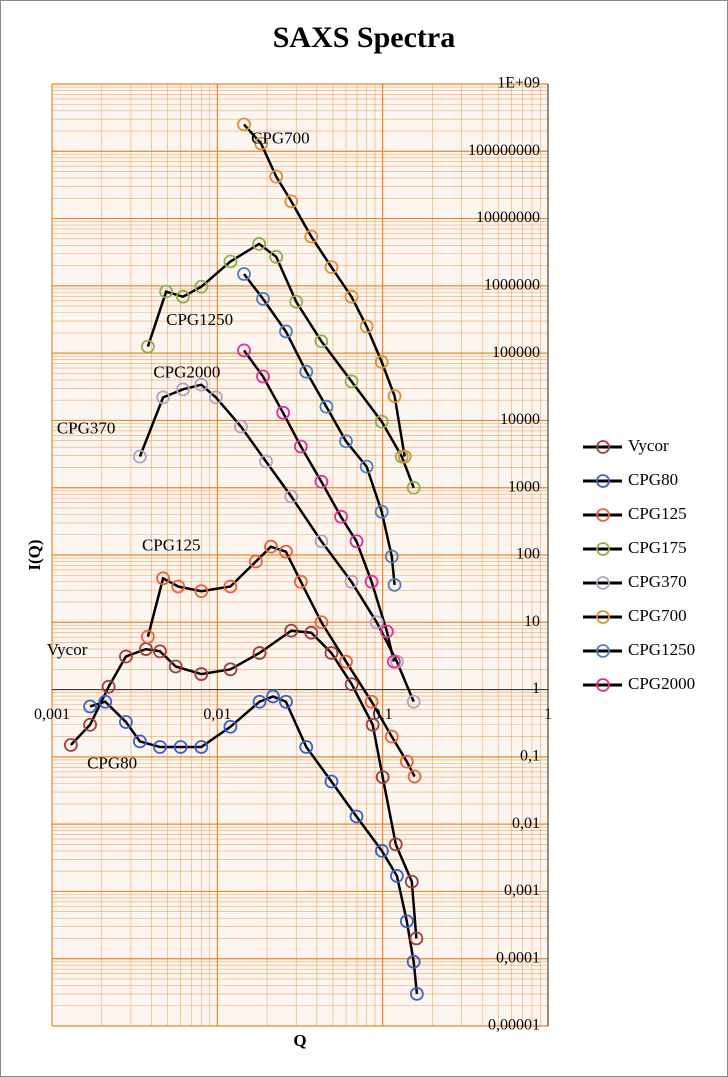 The image size is (728, 1077). What do you see at coordinates (186, 371) in the screenshot?
I see `annotation: CPG2000` at bounding box center [186, 371].